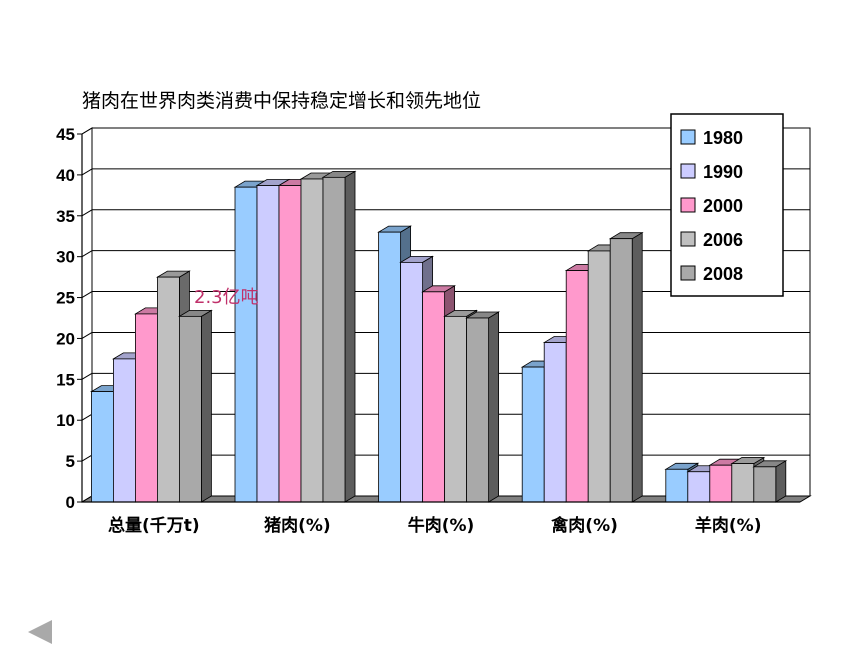 The image size is (860, 645). Describe the element at coordinates (154, 525) in the screenshot. I see `category-label: 总量(千万t)` at that location.